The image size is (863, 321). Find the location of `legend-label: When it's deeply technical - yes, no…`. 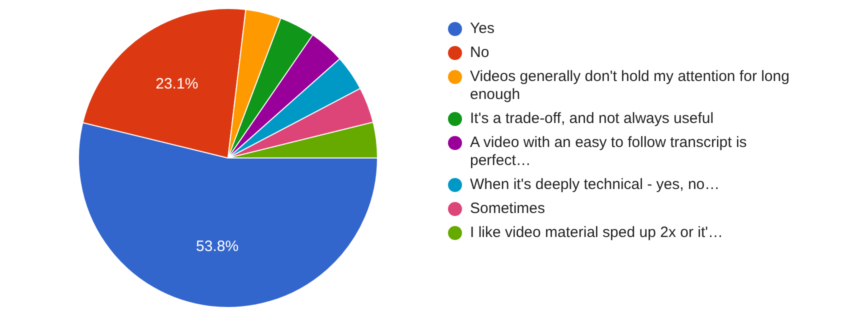

legend-label: When it's deeply technical - yes, no… is located at coordinates (595, 185).